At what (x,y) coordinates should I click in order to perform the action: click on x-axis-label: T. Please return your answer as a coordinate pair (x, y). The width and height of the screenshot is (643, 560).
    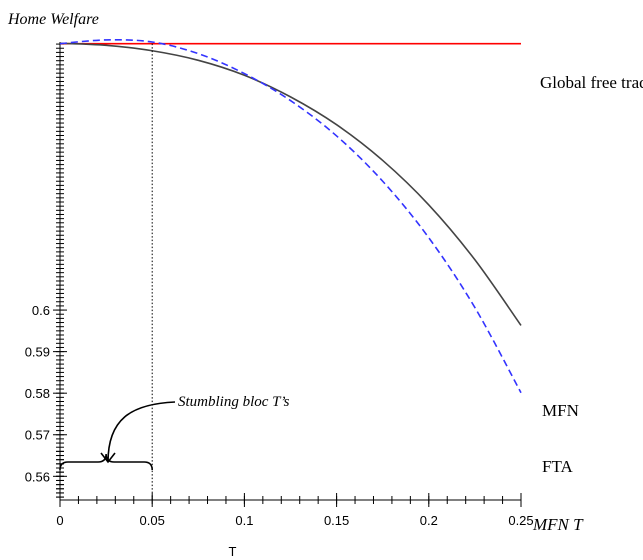
    Looking at the image, I should click on (233, 551).